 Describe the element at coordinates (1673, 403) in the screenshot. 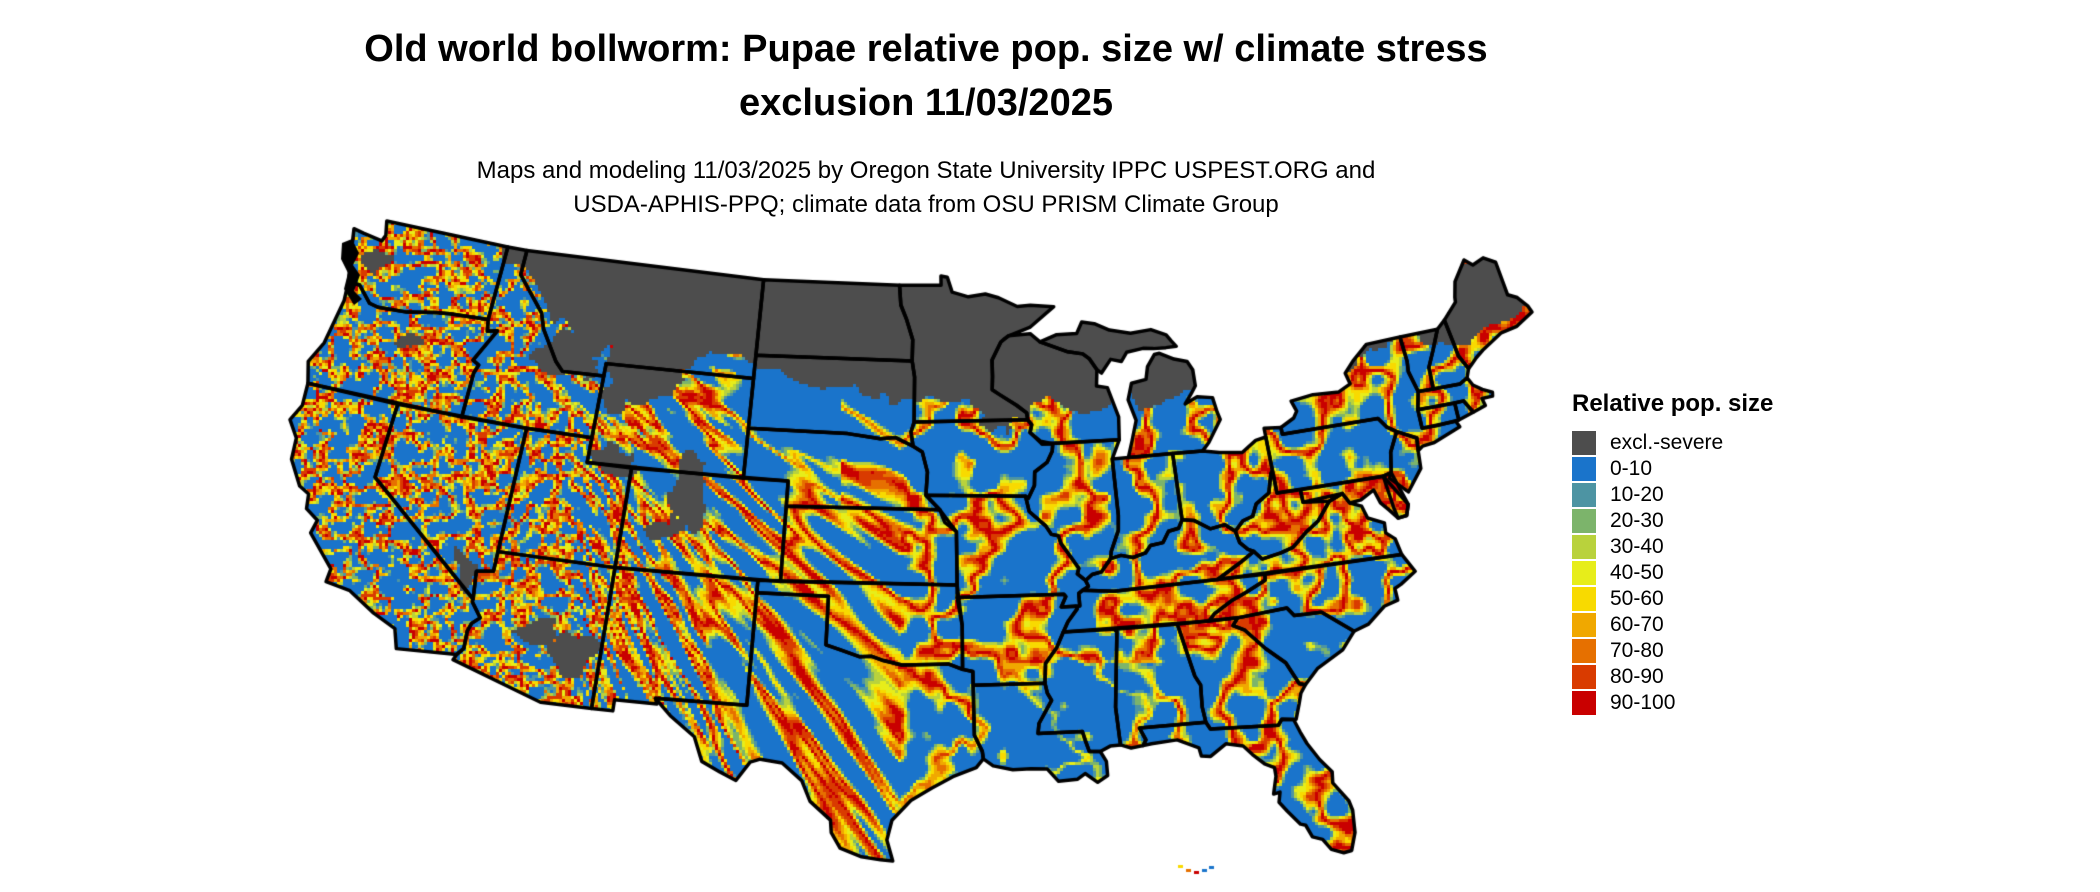

I see `legend-title: Relative pop. size` at that location.